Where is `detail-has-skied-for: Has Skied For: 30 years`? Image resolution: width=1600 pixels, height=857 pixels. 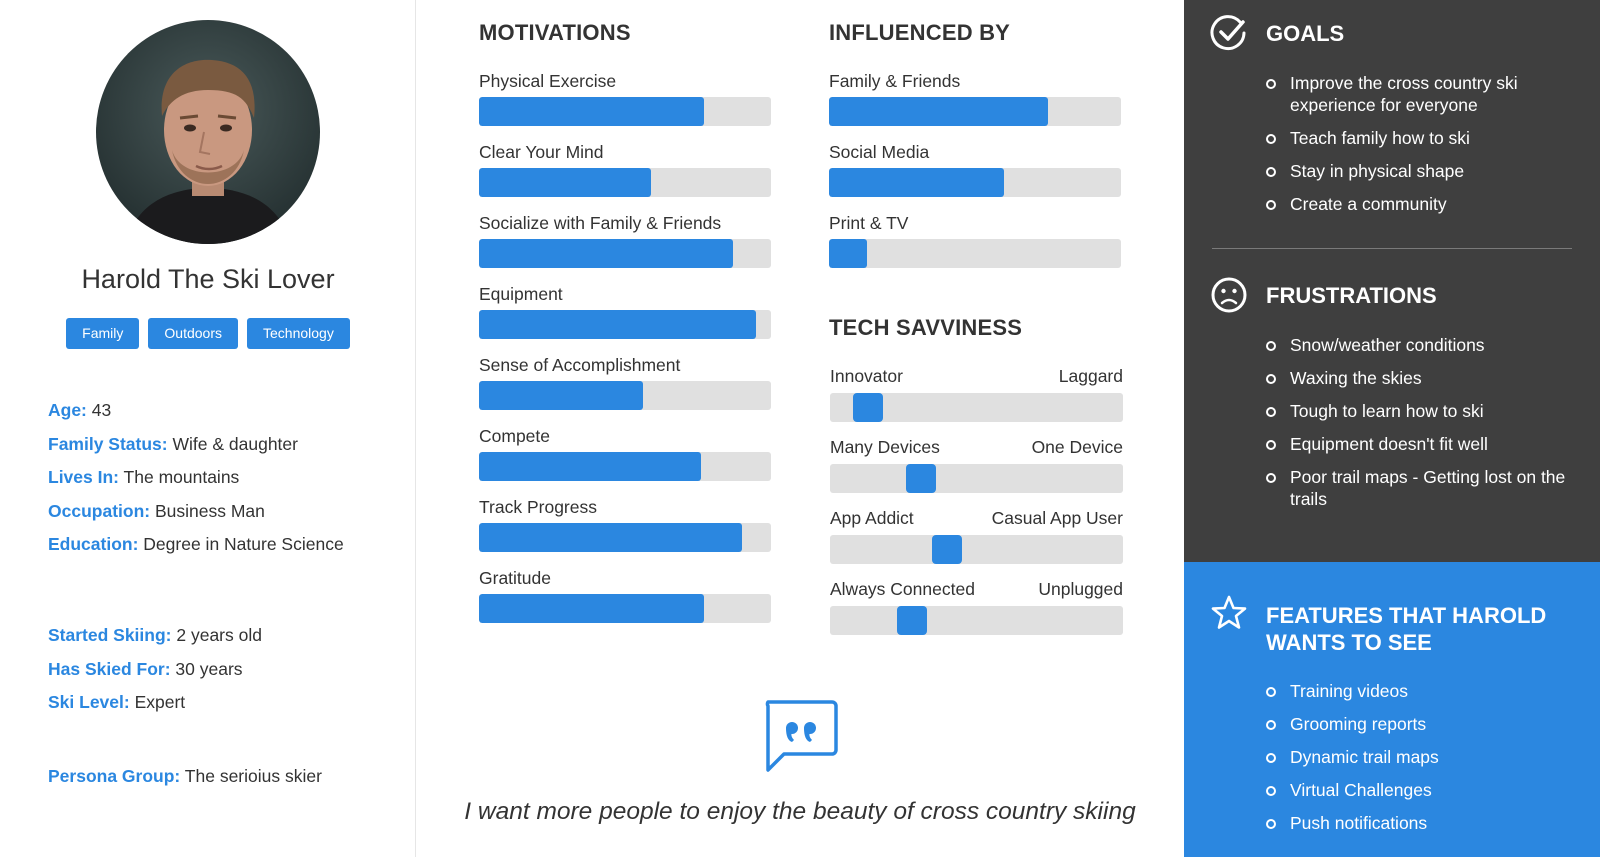 detail-has-skied-for: Has Skied For: 30 years is located at coordinates (155, 670).